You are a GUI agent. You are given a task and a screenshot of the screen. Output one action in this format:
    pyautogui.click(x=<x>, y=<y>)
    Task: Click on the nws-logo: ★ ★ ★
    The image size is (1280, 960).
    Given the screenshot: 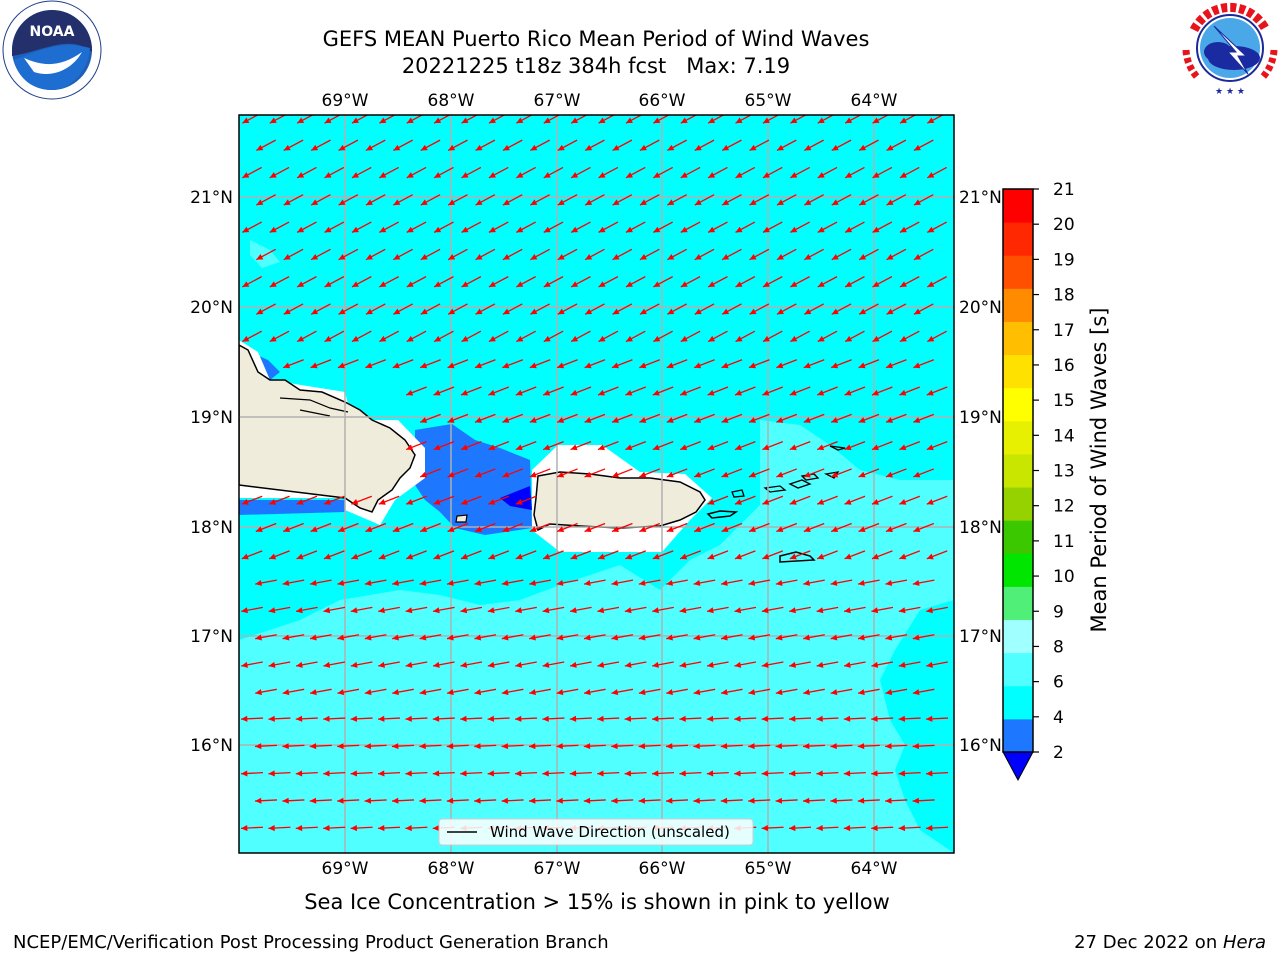 What is the action you would take?
    pyautogui.click(x=1229, y=50)
    